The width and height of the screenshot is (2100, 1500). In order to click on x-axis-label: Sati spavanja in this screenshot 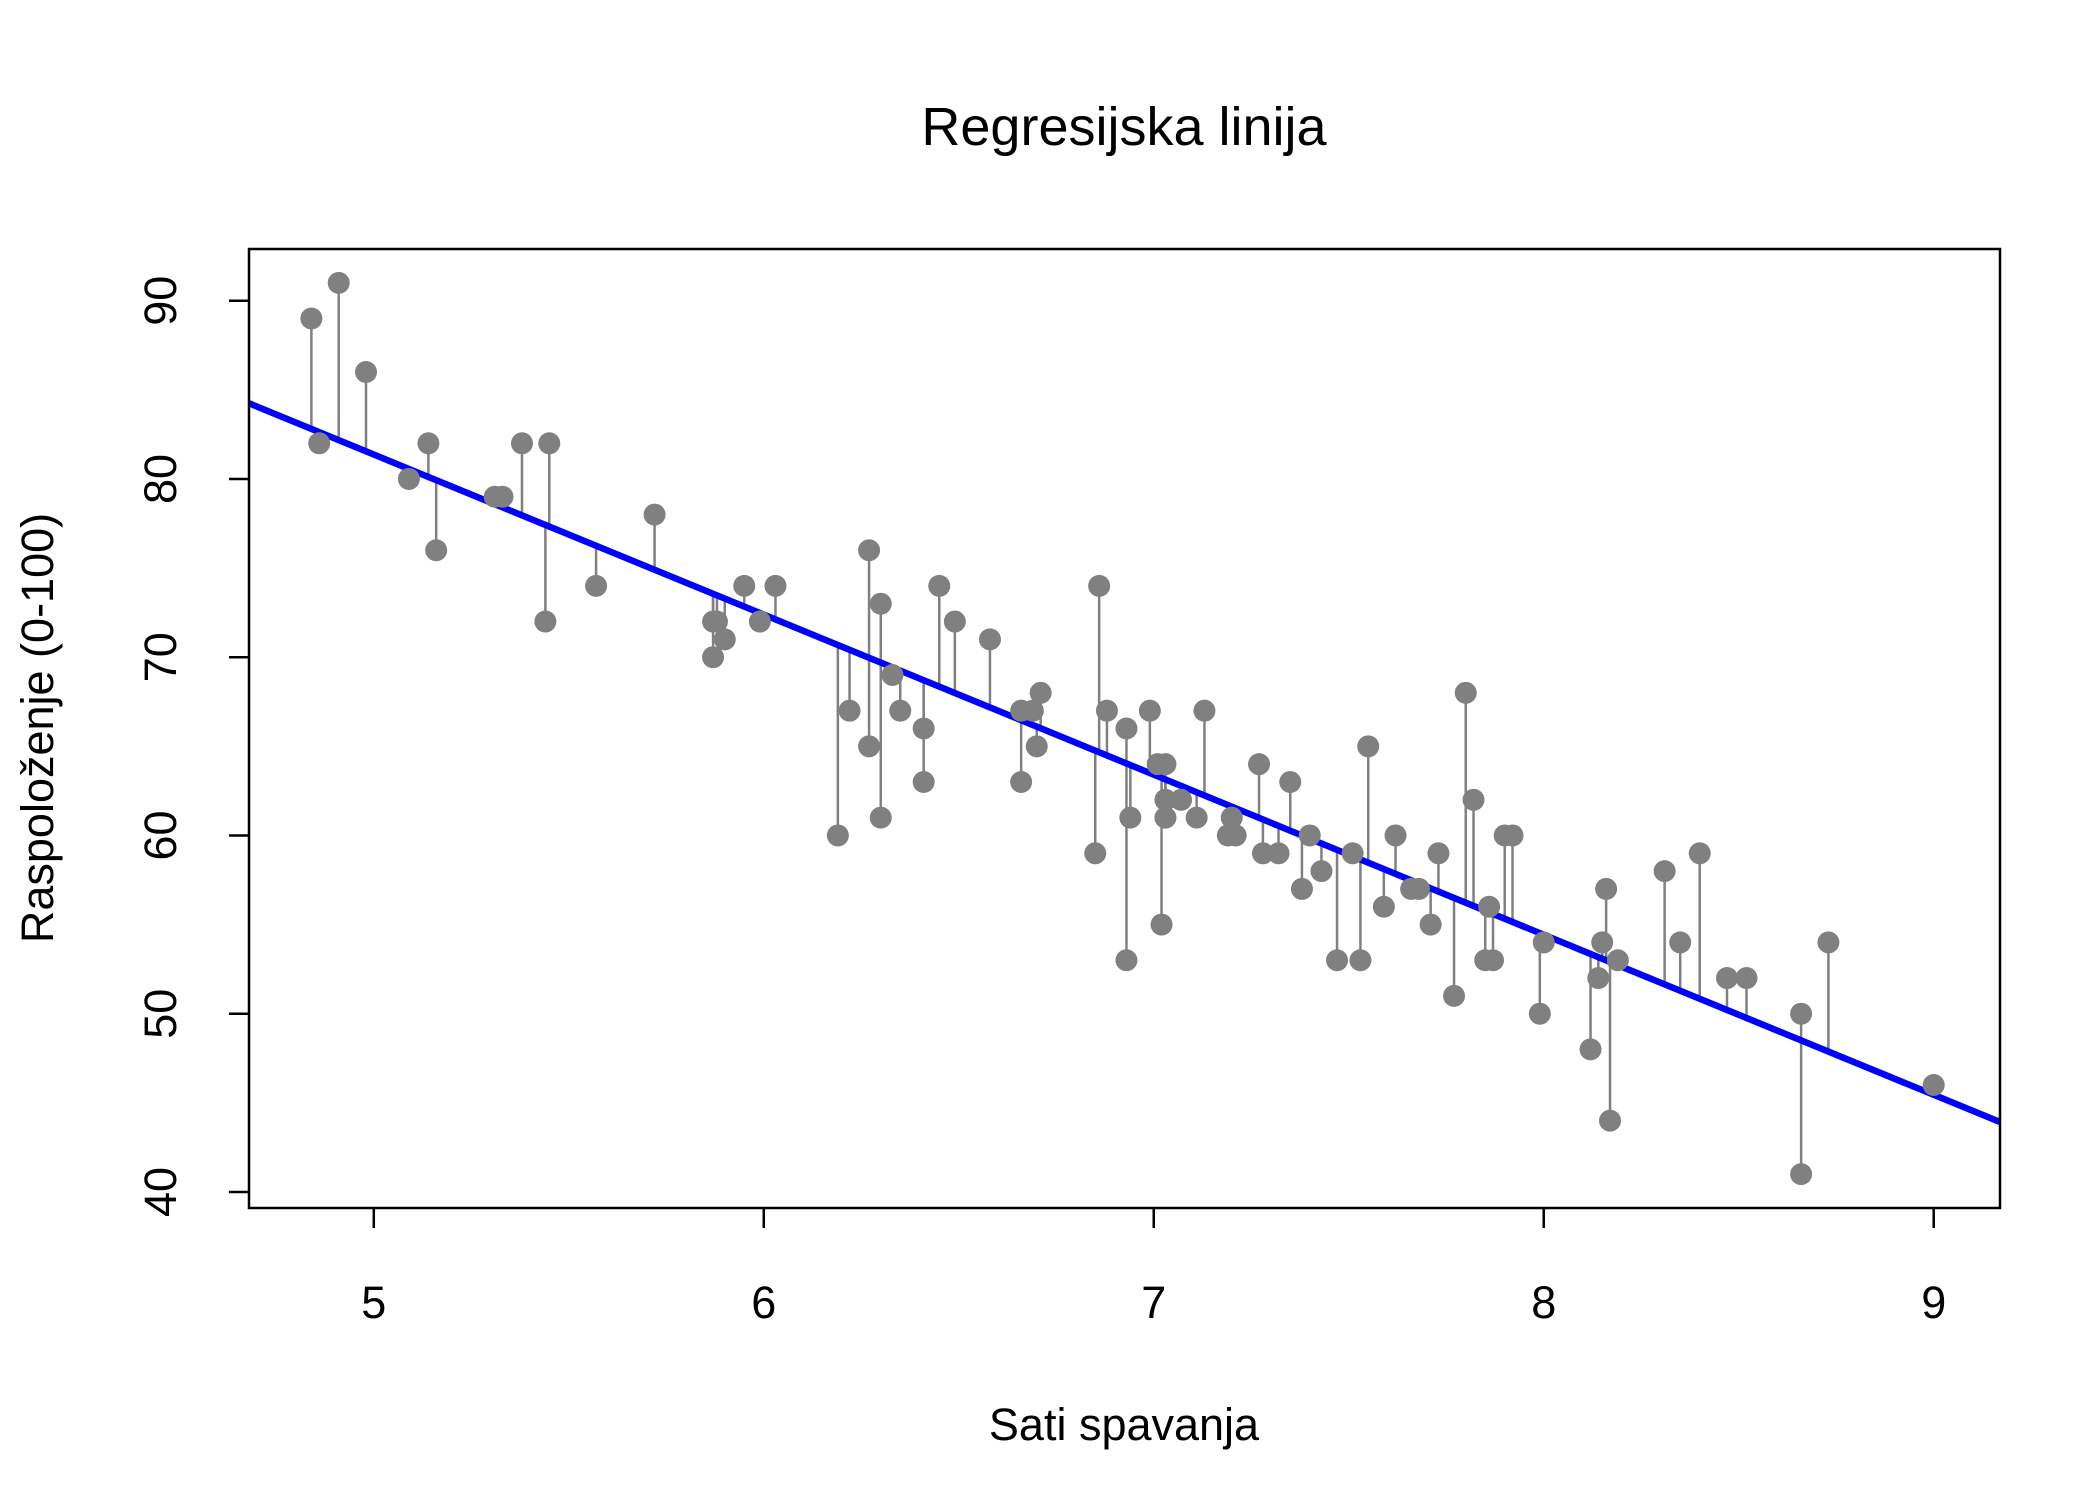, I will do `click(1124, 1424)`.